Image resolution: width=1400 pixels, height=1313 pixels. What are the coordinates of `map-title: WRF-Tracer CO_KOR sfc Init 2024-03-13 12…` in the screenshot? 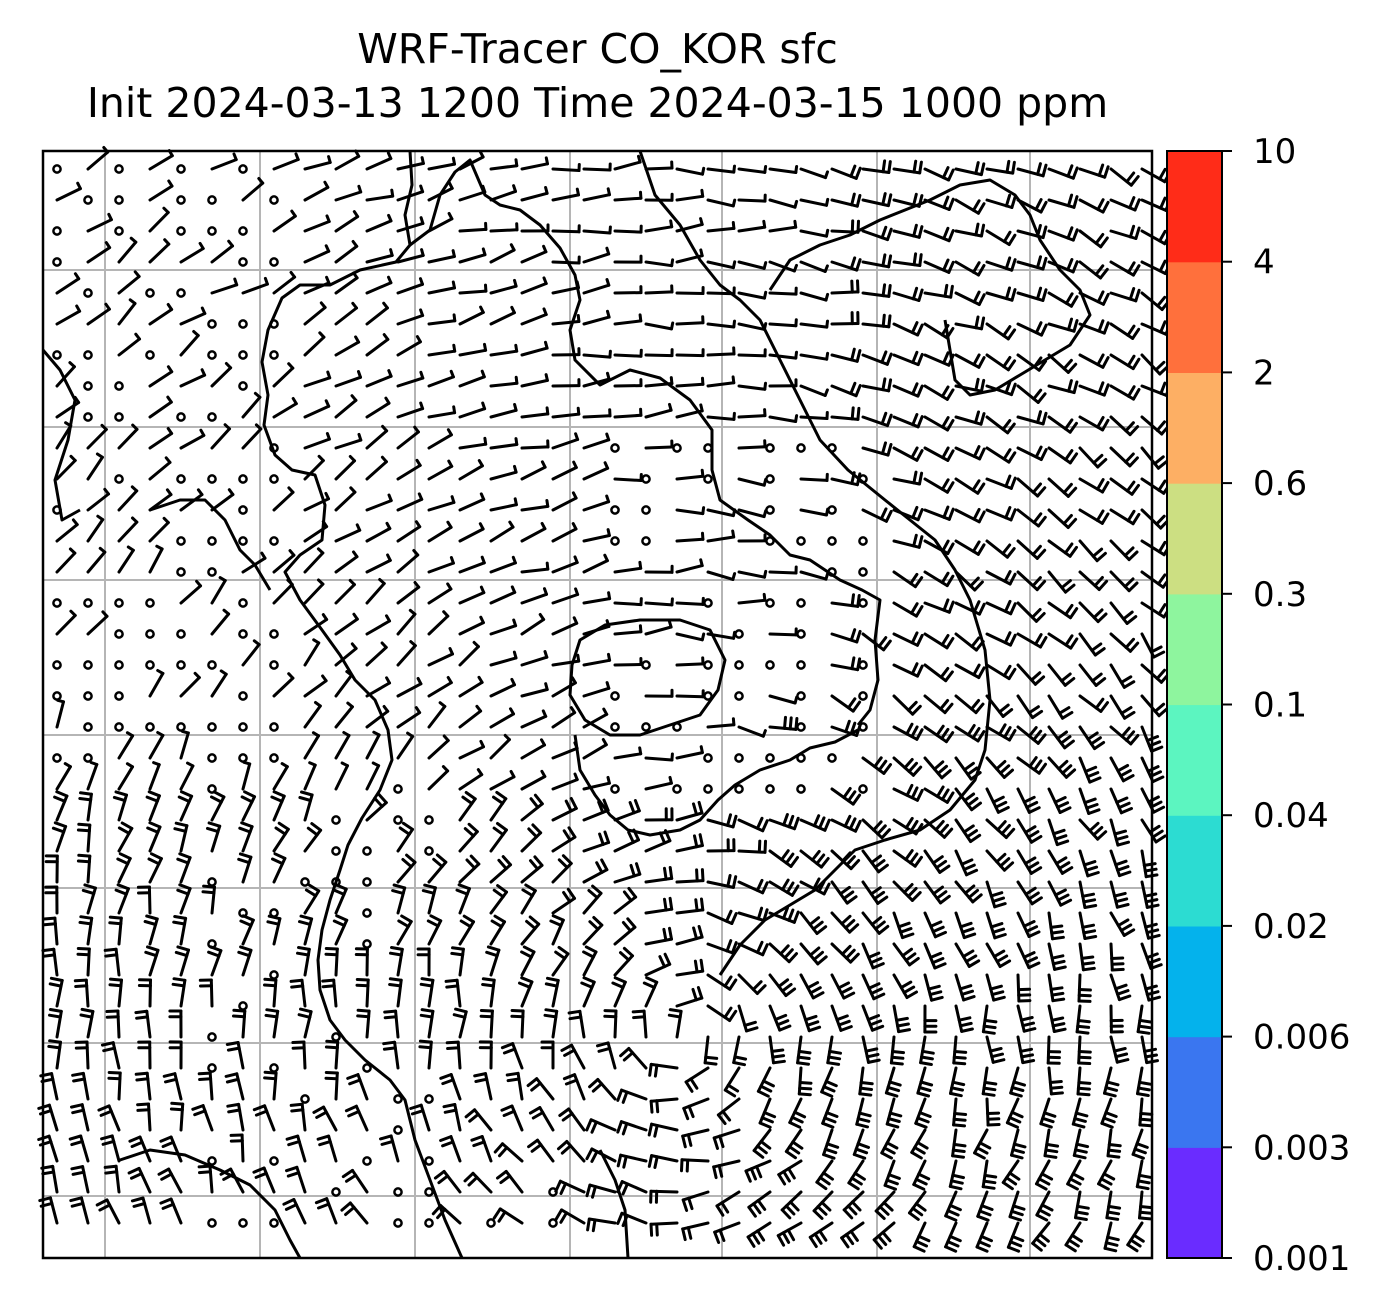 It's located at (597, 76).